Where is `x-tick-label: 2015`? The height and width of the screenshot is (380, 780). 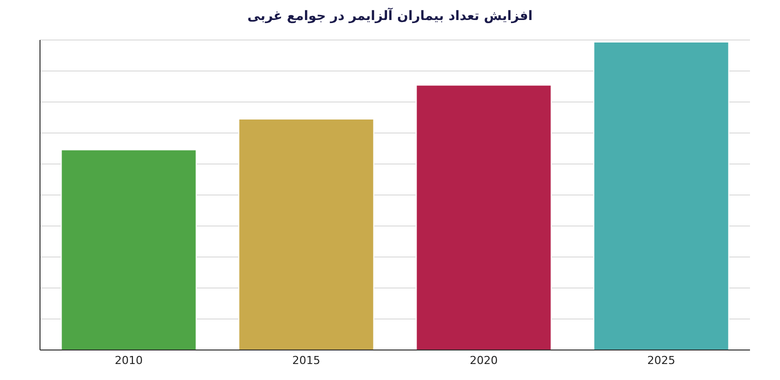
x-tick-label: 2015 is located at coordinates (306, 360).